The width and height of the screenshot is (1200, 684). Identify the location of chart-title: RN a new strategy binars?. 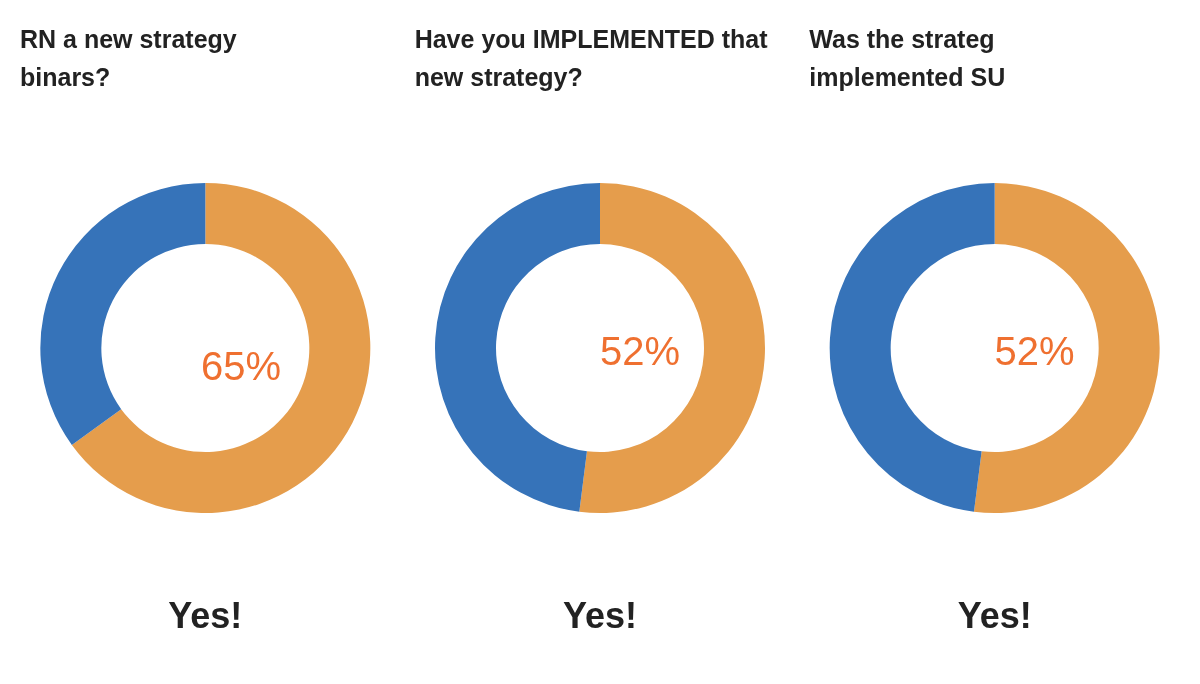
(128, 58).